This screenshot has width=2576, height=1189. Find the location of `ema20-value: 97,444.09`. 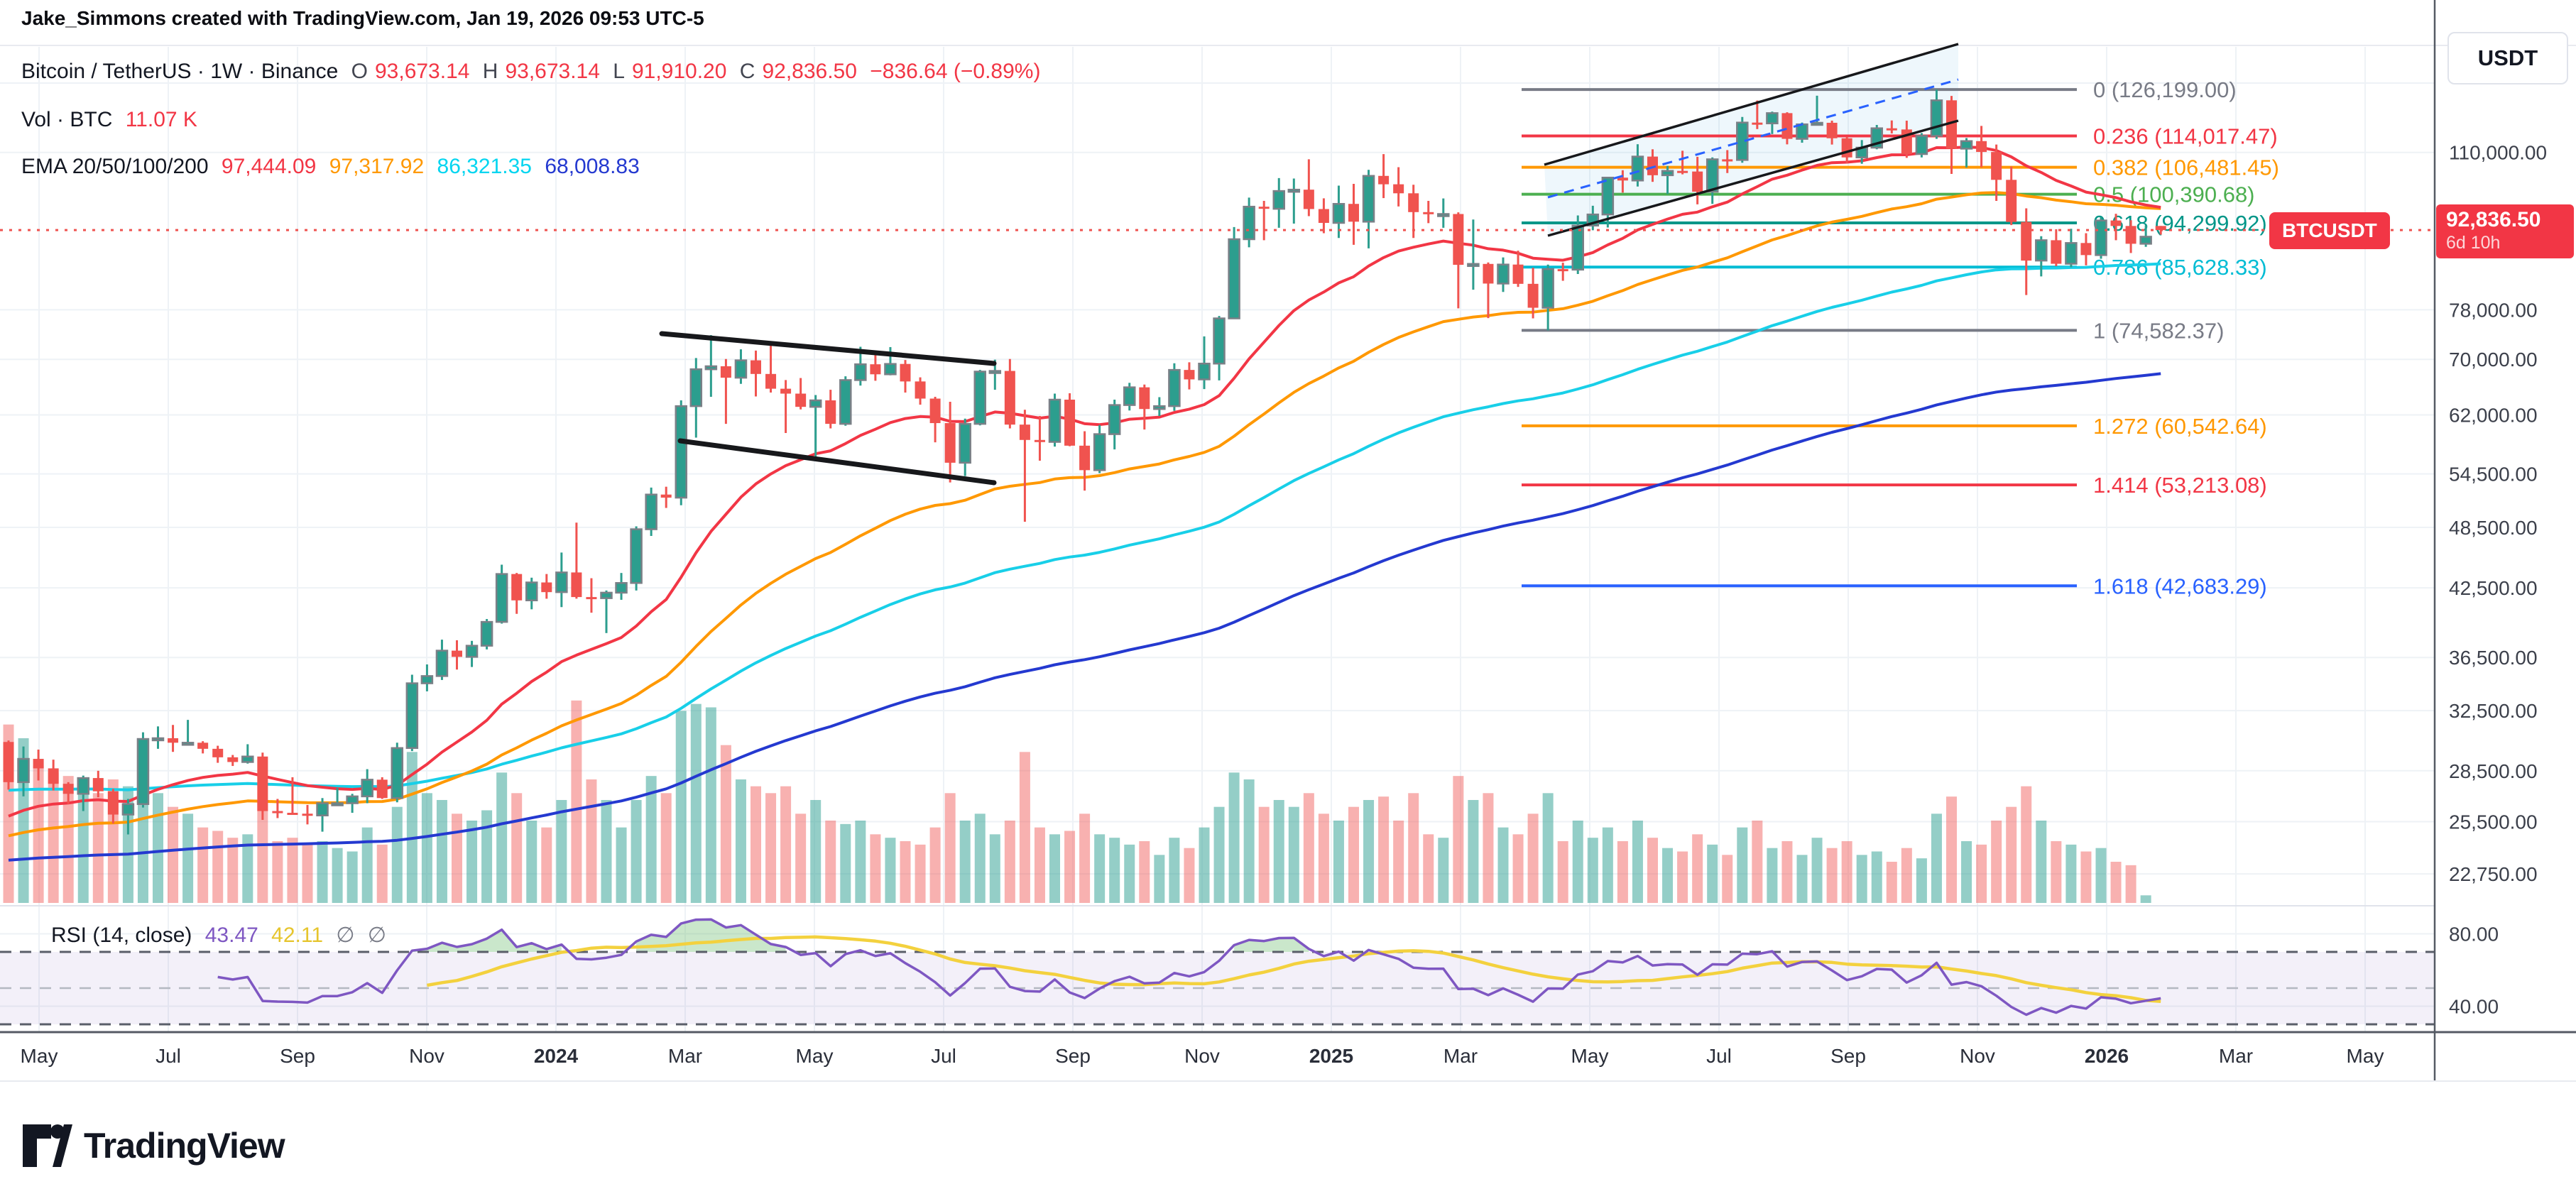

ema20-value: 97,444.09 is located at coordinates (269, 166).